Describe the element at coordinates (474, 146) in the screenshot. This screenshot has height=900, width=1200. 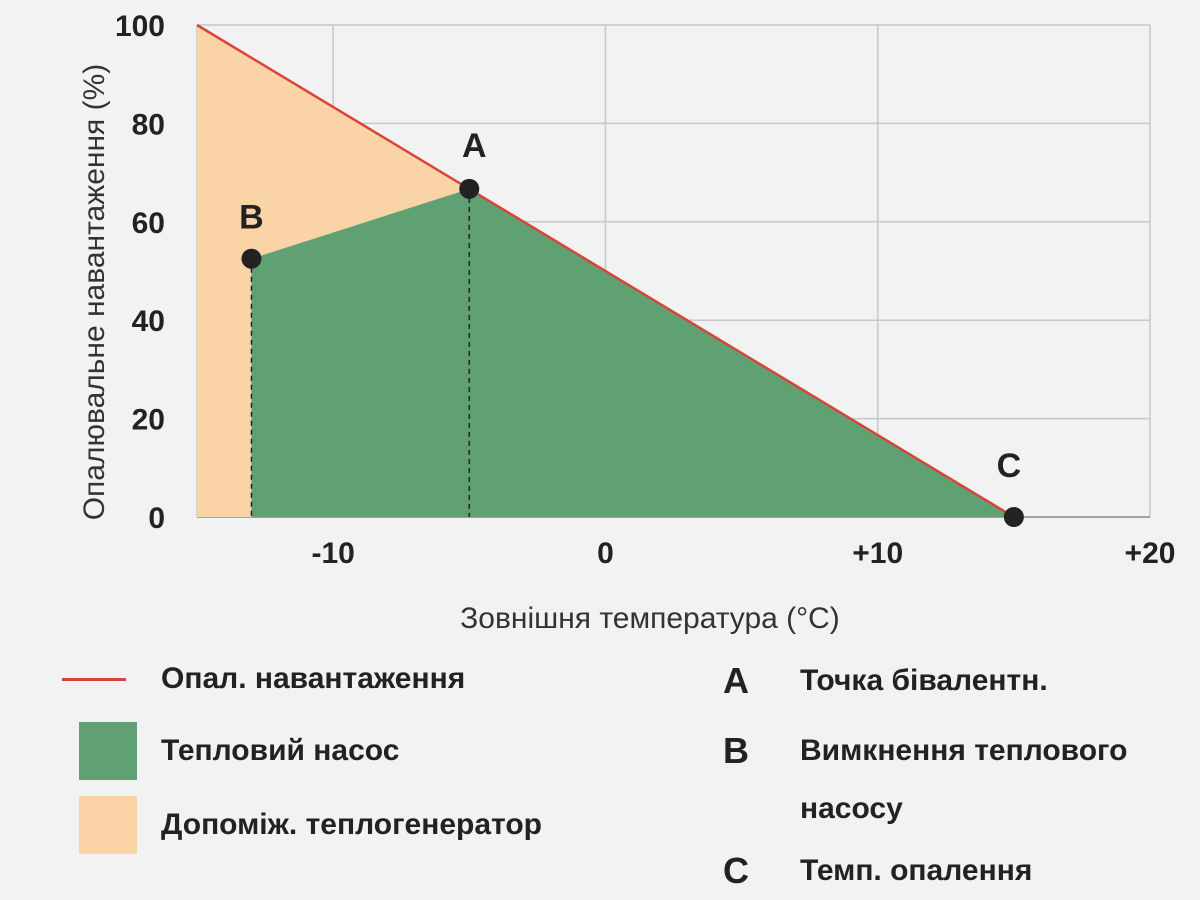
I see `point-a-label: A` at that location.